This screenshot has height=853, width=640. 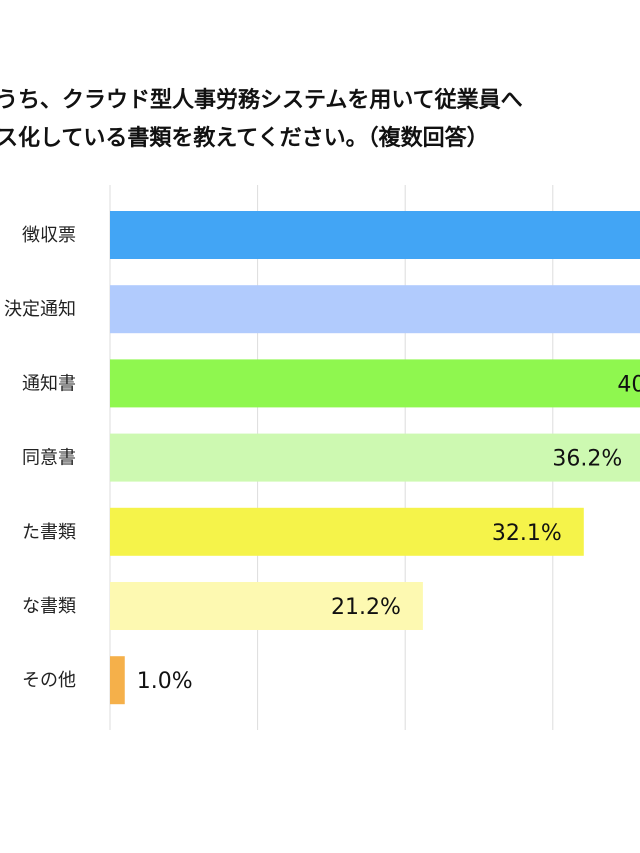 I want to click on category-label: た書類, so click(x=49, y=532).